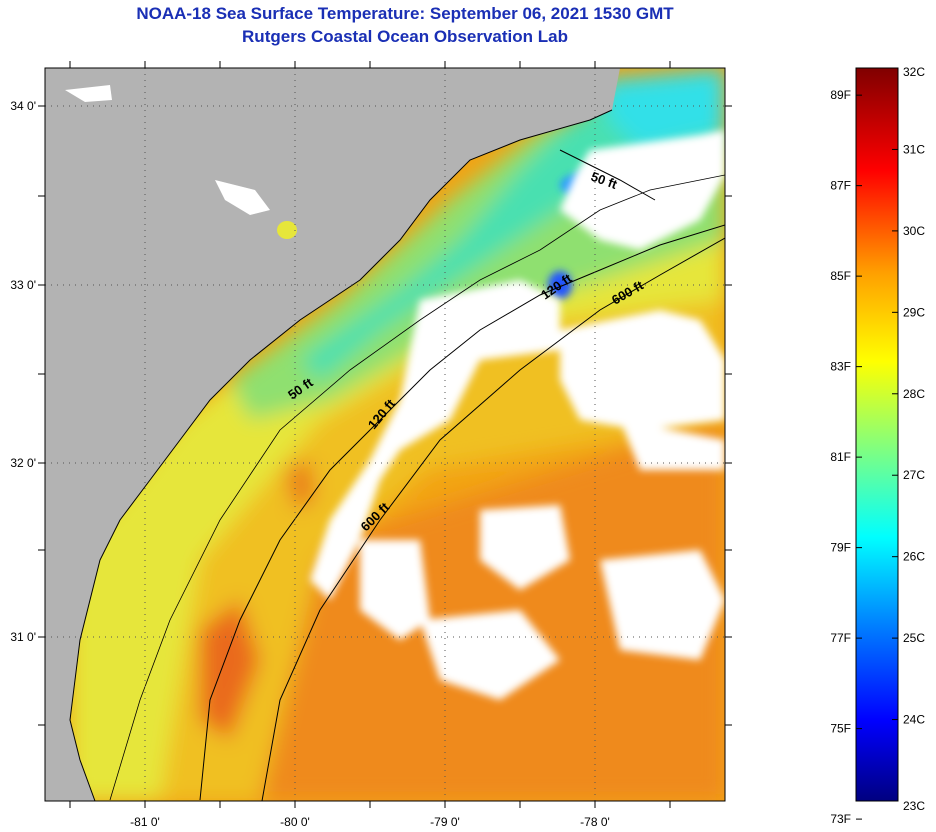  I want to click on colorbar-fahrenheit-label: 75F, so click(840, 729).